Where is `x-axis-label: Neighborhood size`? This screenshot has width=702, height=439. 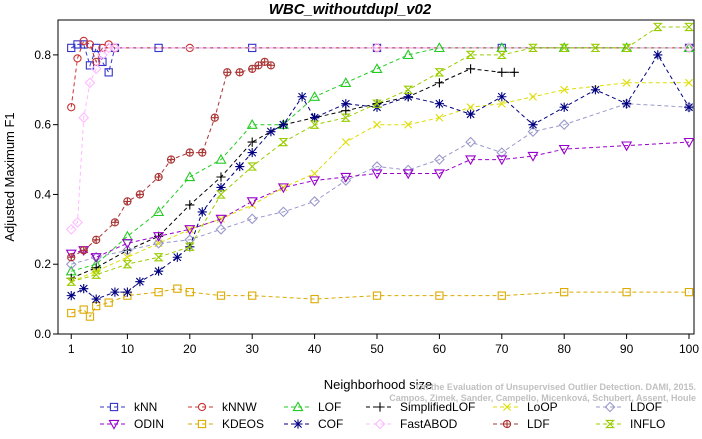
x-axis-label: Neighborhood size is located at coordinates (378, 384).